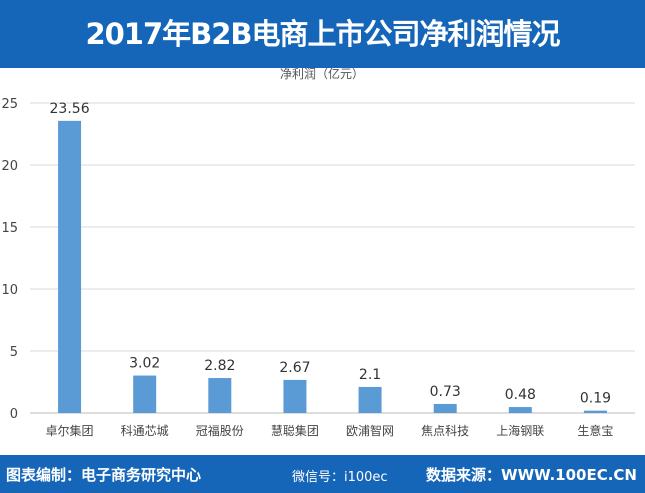  Describe the element at coordinates (294, 368) in the screenshot. I see `data-label: 2.67` at that location.